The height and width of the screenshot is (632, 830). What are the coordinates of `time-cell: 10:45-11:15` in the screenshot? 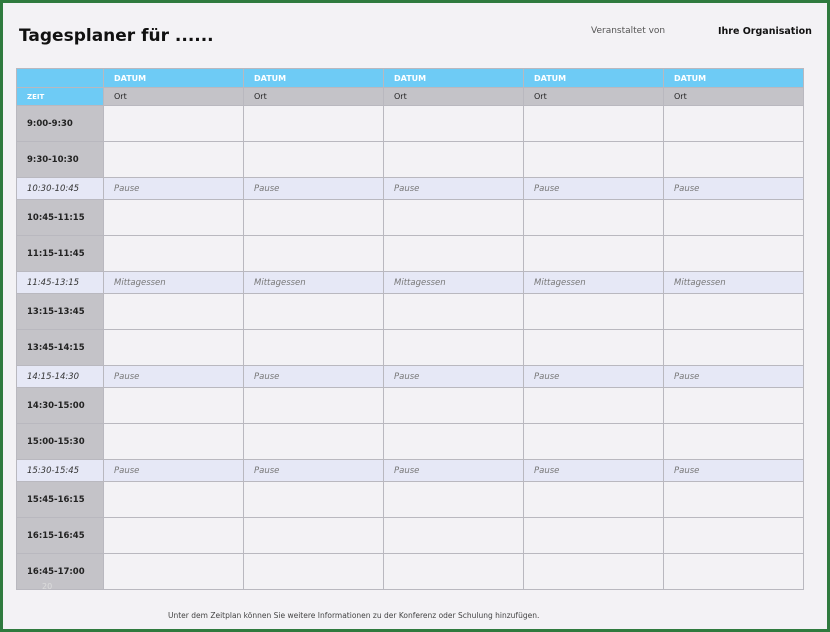 It's located at (60, 217).